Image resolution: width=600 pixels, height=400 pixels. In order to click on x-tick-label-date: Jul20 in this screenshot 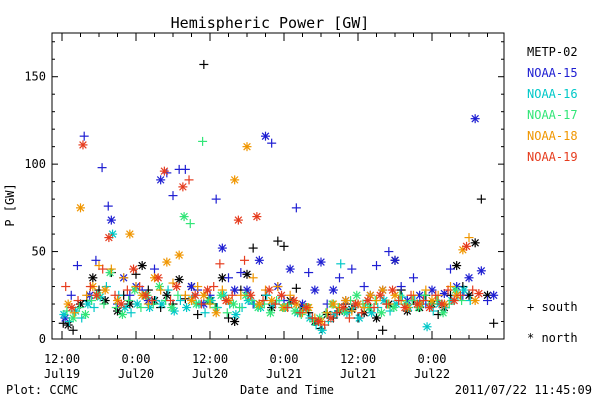, I will do `click(210, 374)`.